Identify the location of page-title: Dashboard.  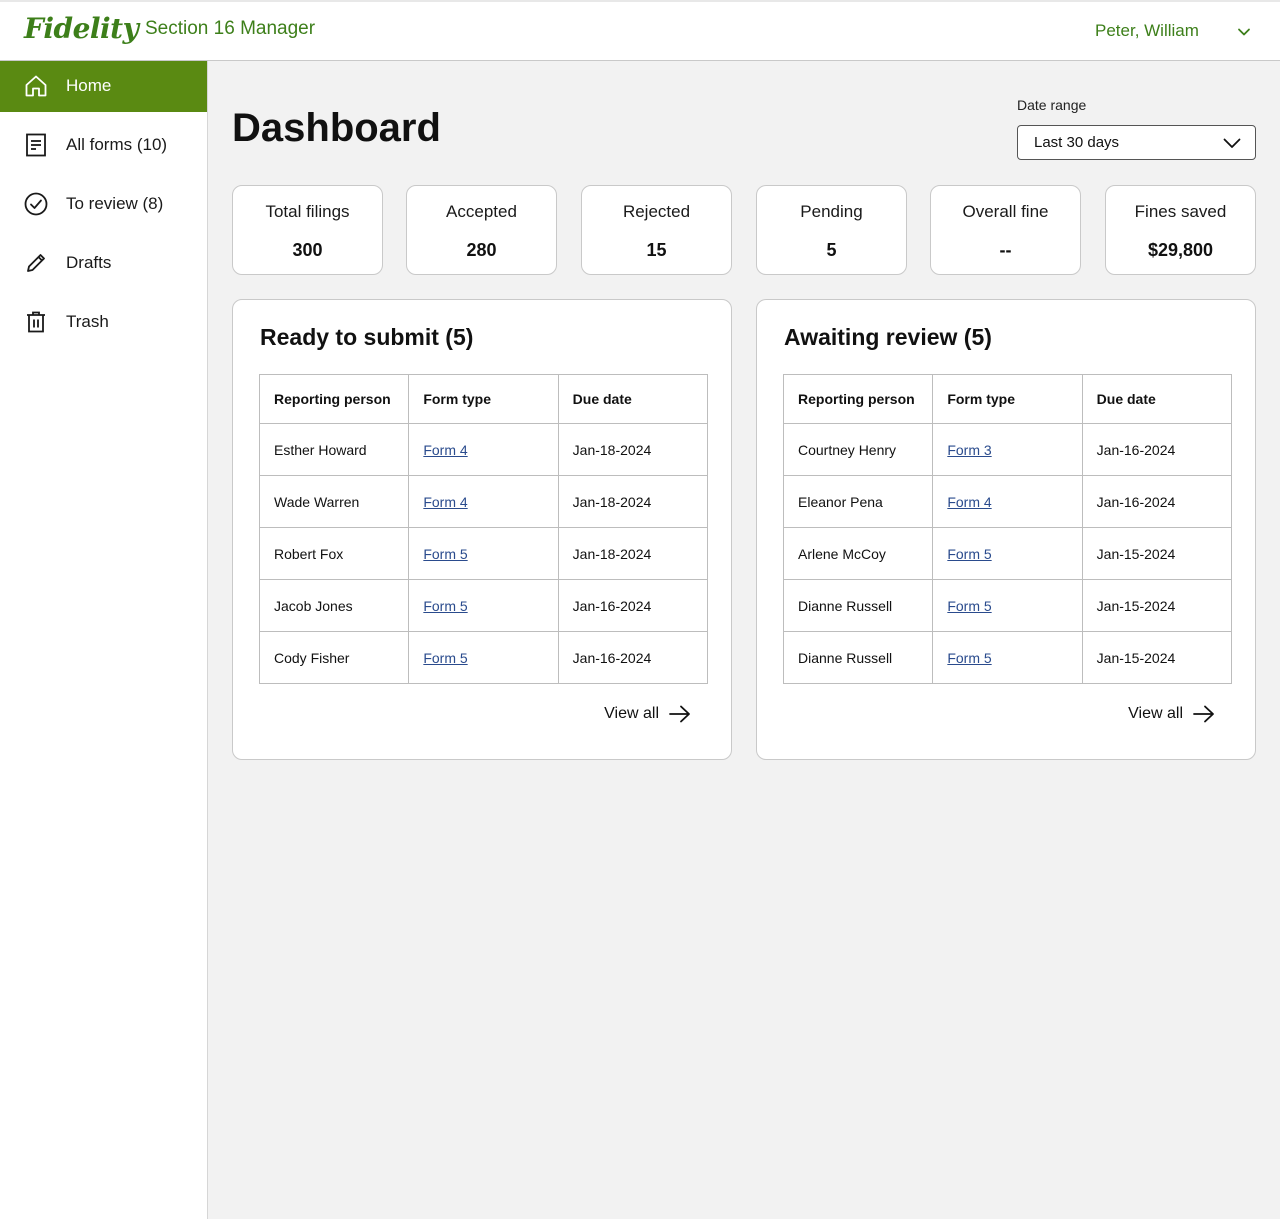
(336, 128).